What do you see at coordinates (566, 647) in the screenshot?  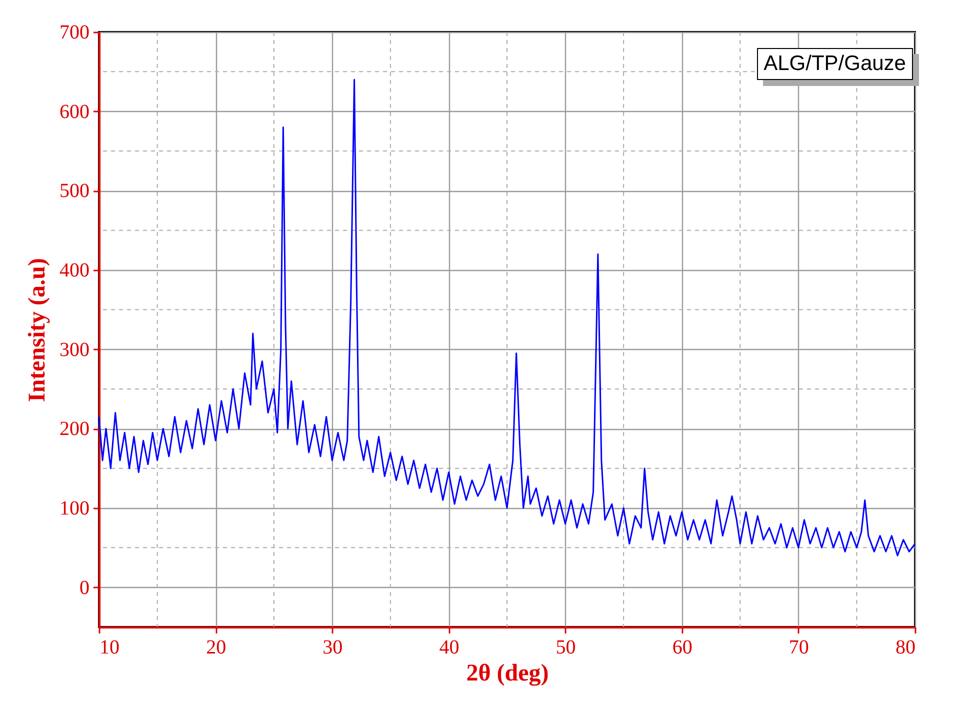 I see `x-tick-label: 50` at bounding box center [566, 647].